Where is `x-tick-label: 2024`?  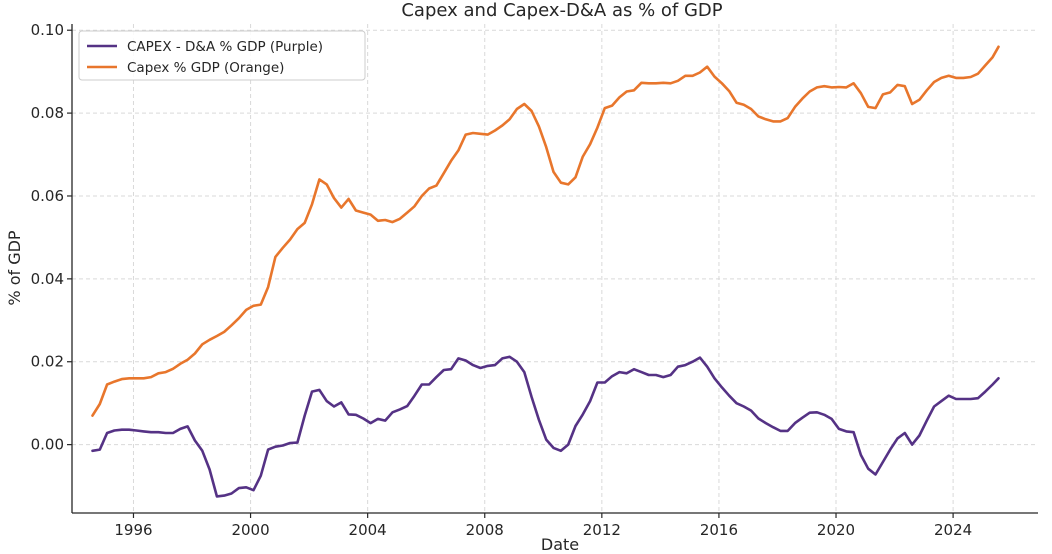 x-tick-label: 2024 is located at coordinates (953, 530).